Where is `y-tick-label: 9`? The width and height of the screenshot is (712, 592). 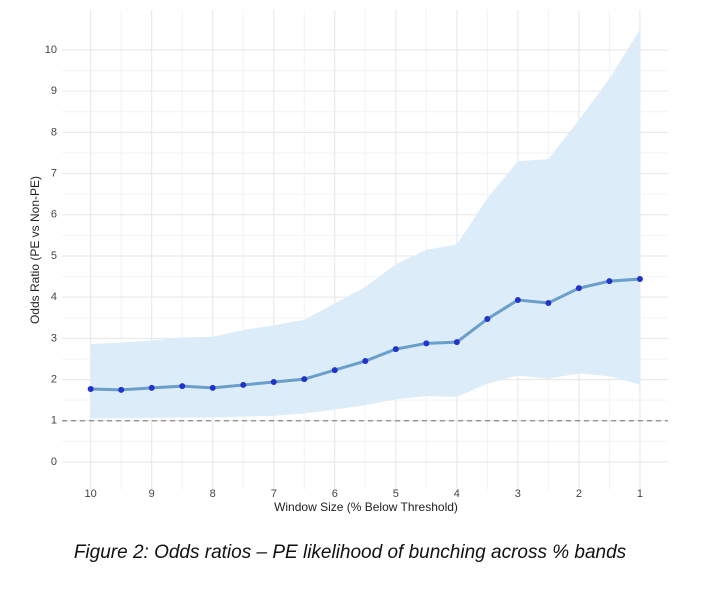
y-tick-label: 9 is located at coordinates (54, 91).